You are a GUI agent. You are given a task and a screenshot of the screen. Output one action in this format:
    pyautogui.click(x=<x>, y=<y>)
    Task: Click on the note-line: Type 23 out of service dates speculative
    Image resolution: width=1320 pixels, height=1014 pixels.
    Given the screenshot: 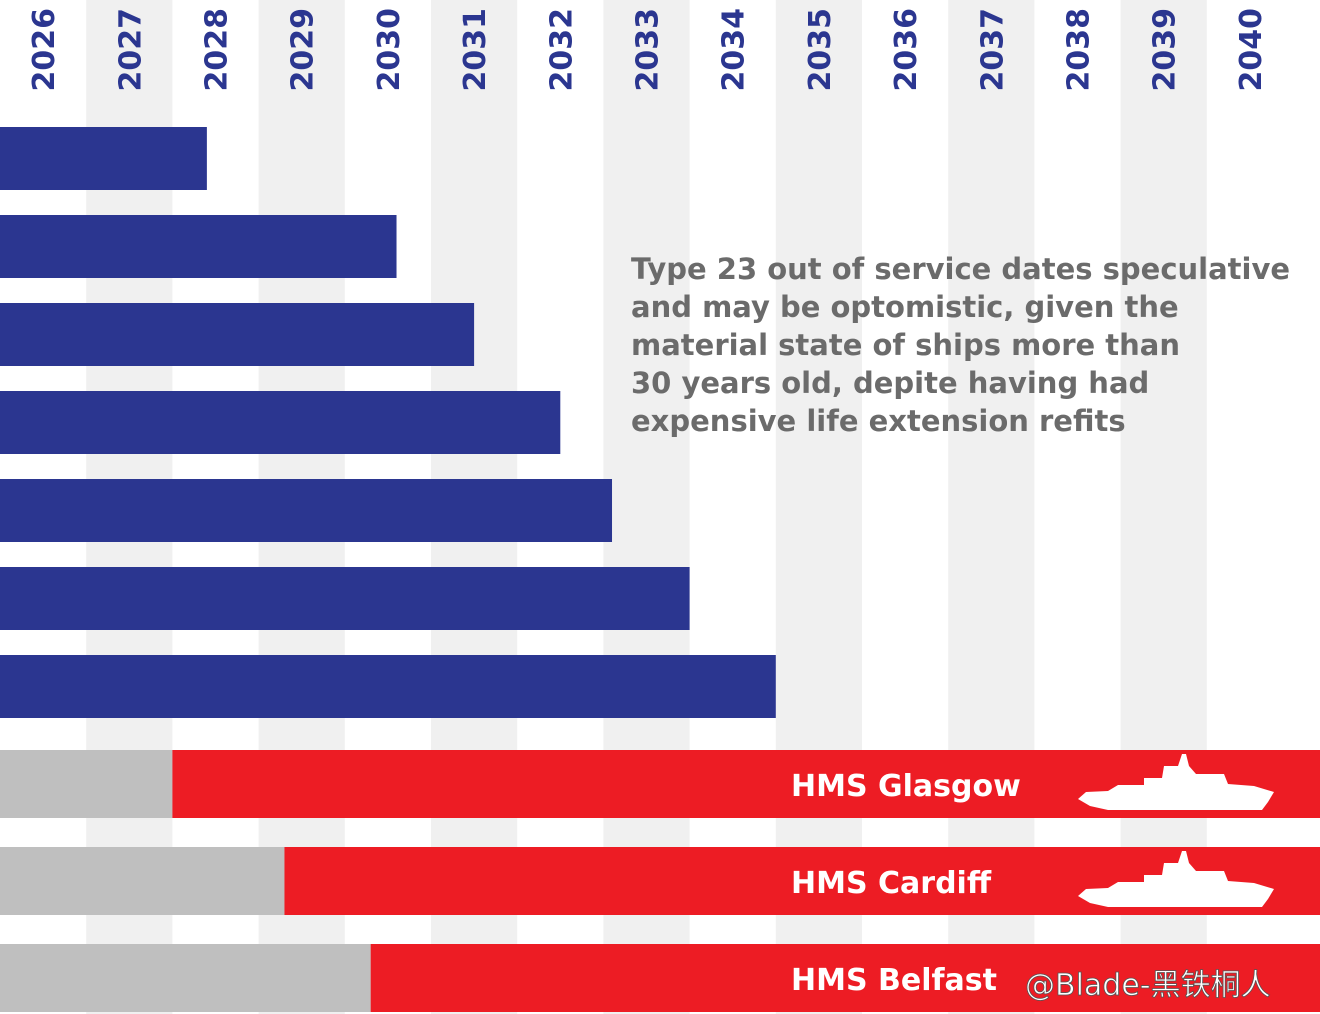 What is the action you would take?
    pyautogui.click(x=960, y=269)
    